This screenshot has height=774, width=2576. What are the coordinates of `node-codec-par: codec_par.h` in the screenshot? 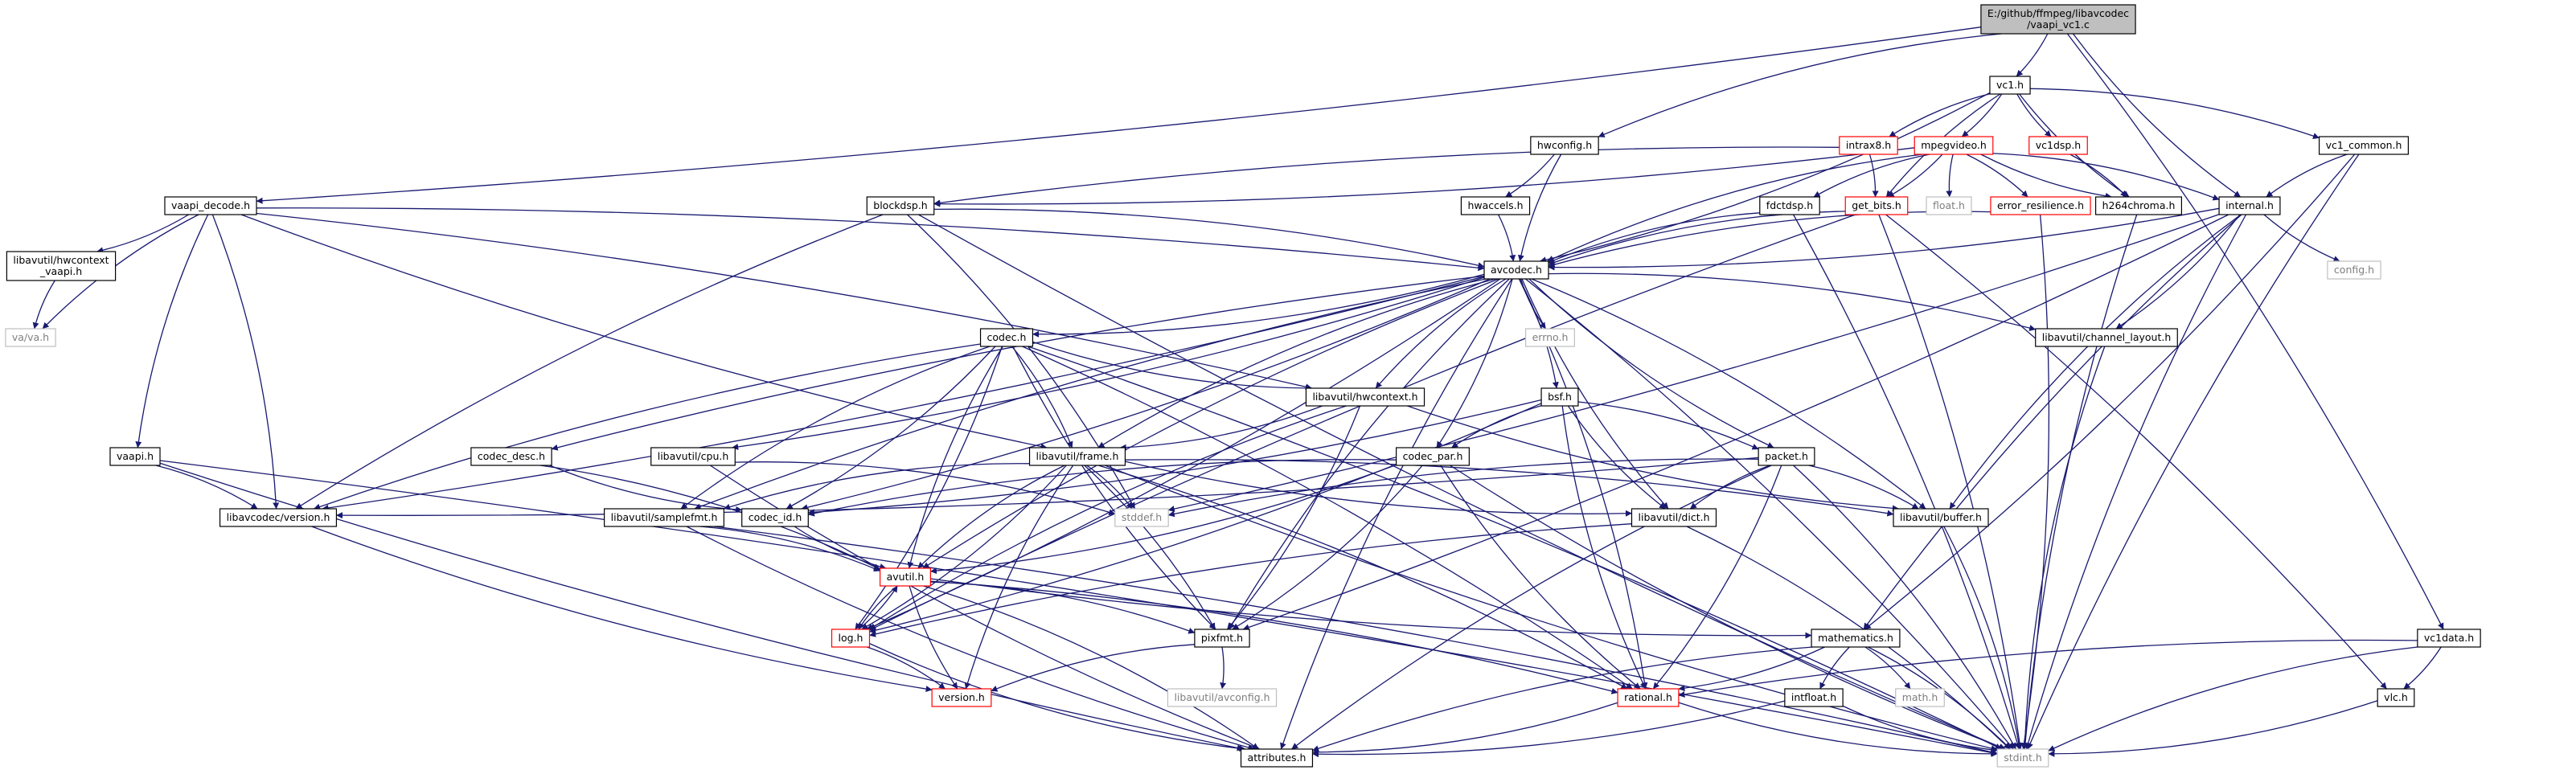 It's located at (1433, 456).